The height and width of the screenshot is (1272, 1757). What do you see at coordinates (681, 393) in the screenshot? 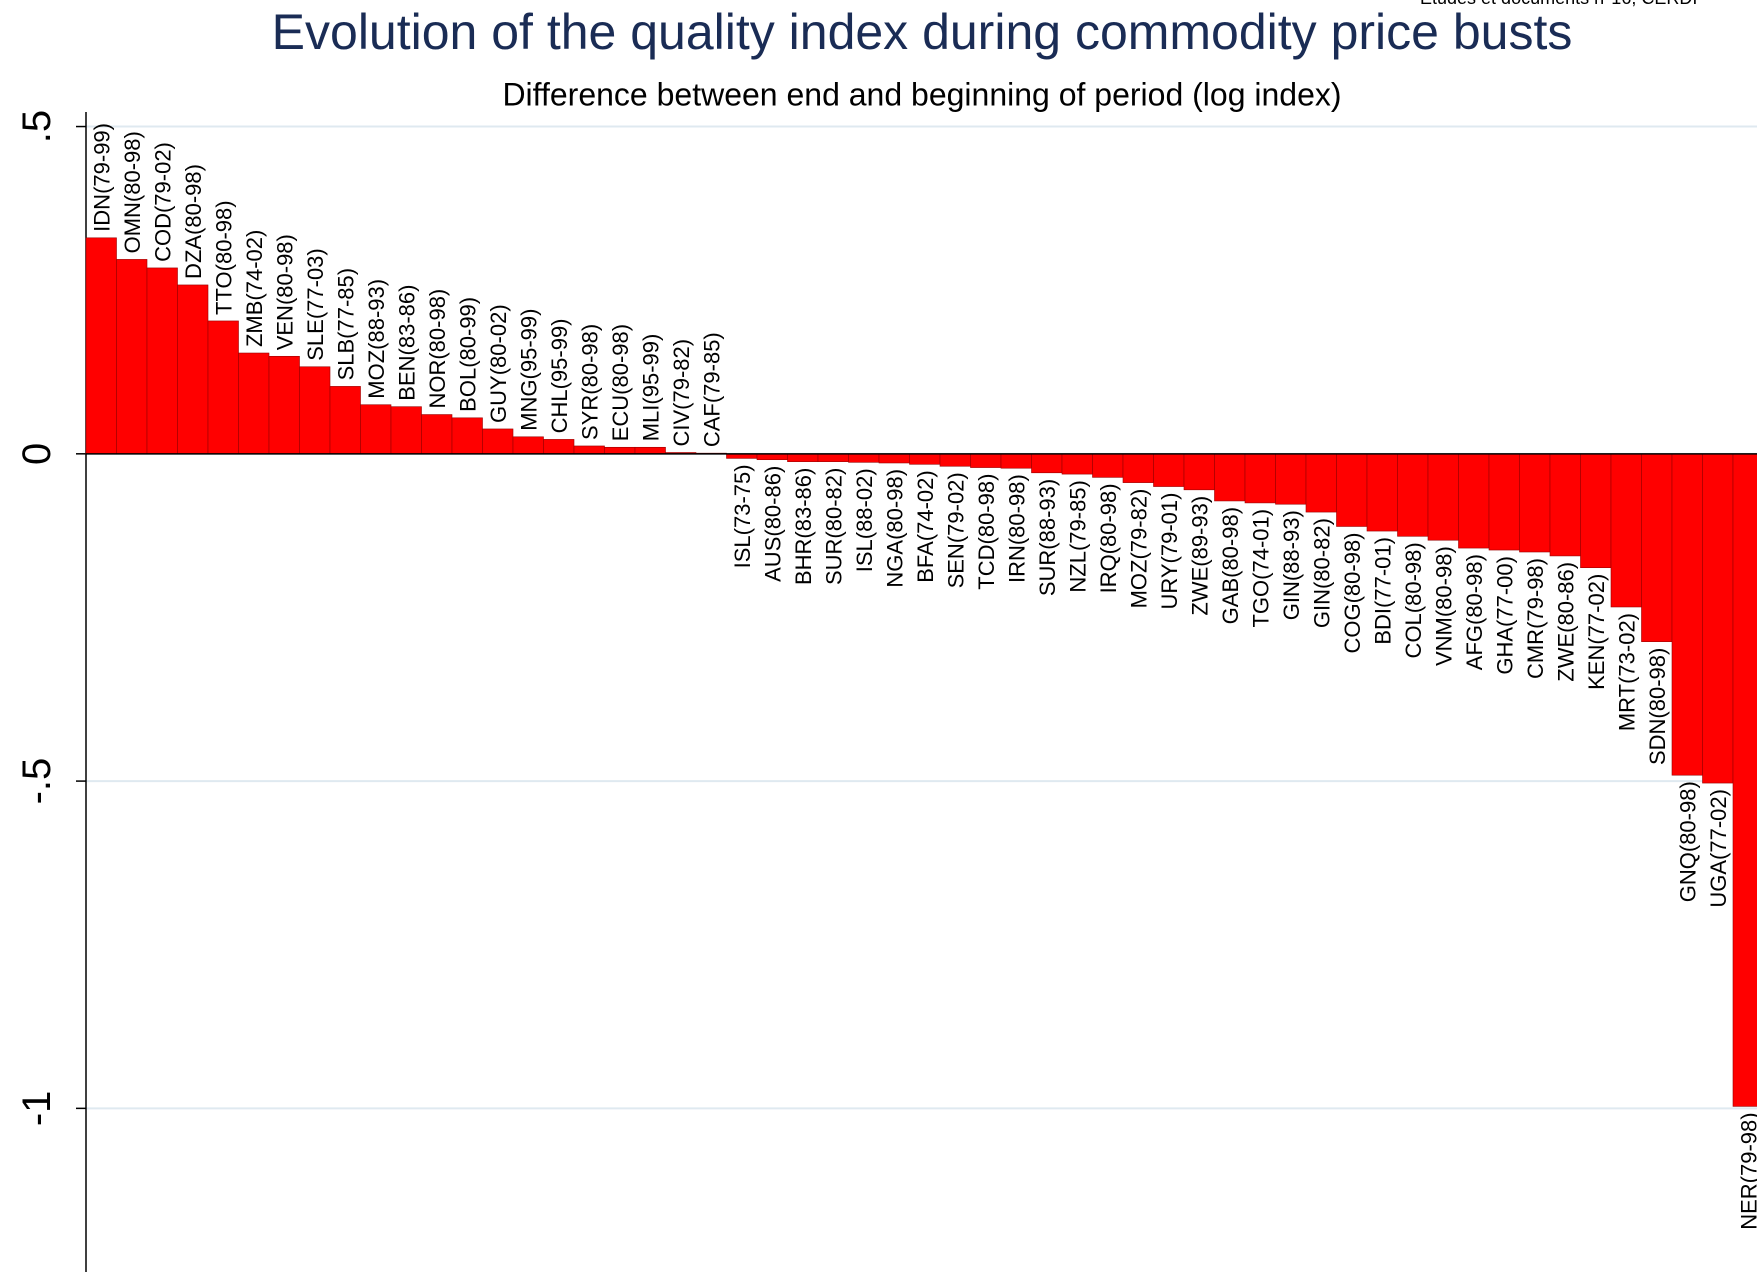
I see `bar-label: CIV(79-82)` at bounding box center [681, 393].